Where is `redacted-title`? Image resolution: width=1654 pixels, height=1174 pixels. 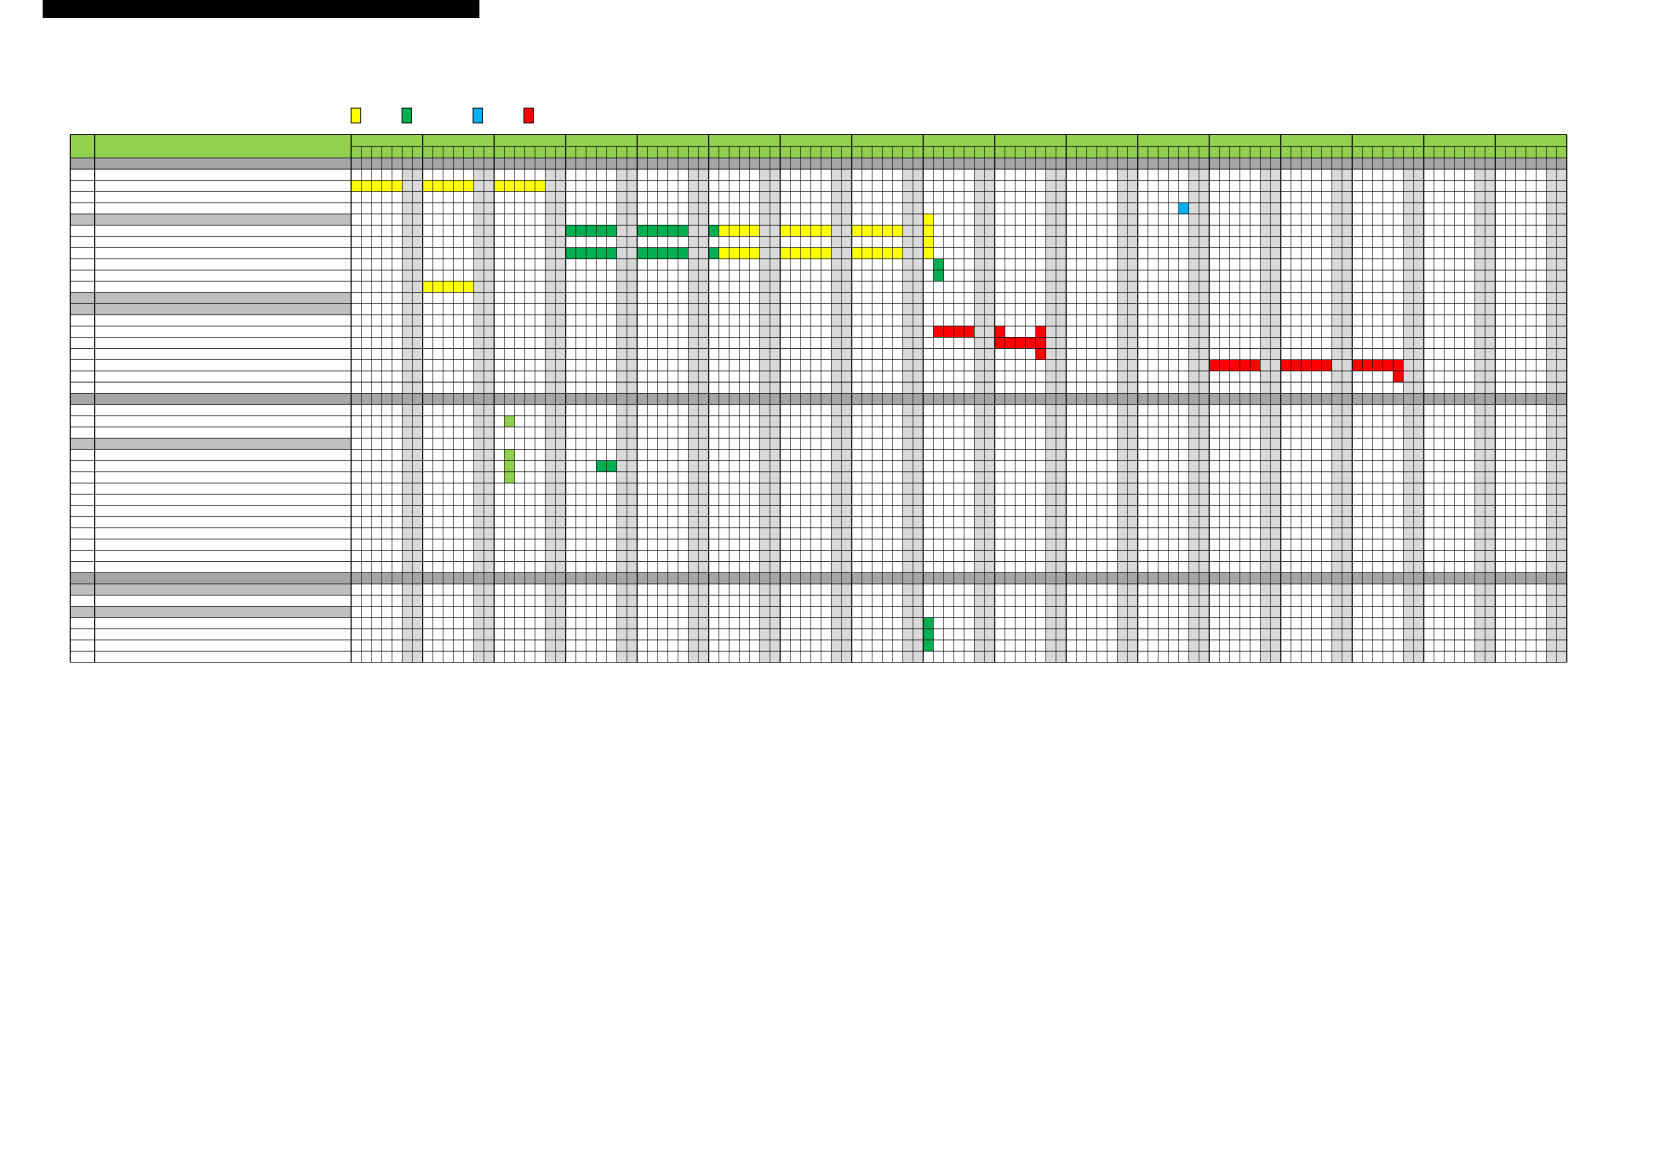 redacted-title is located at coordinates (261, 9).